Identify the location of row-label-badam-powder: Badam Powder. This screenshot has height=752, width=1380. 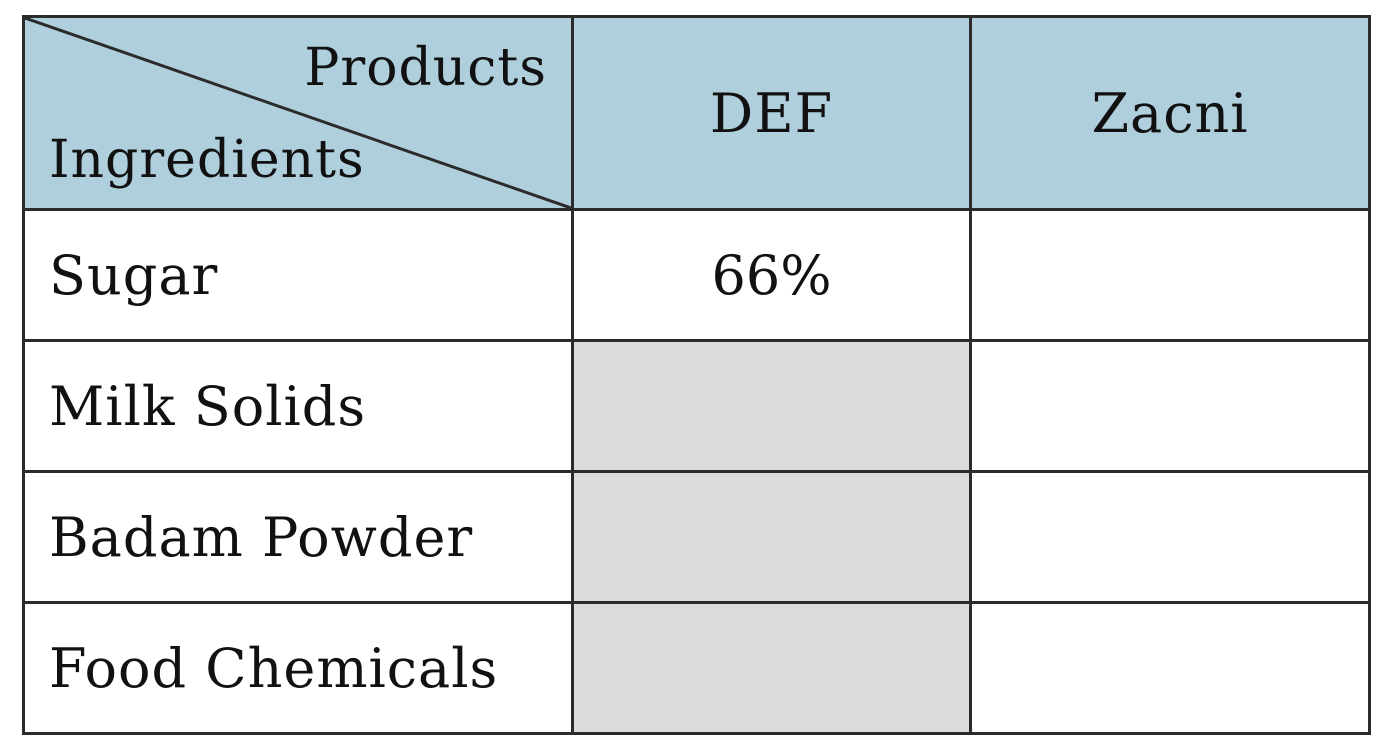
(298, 537).